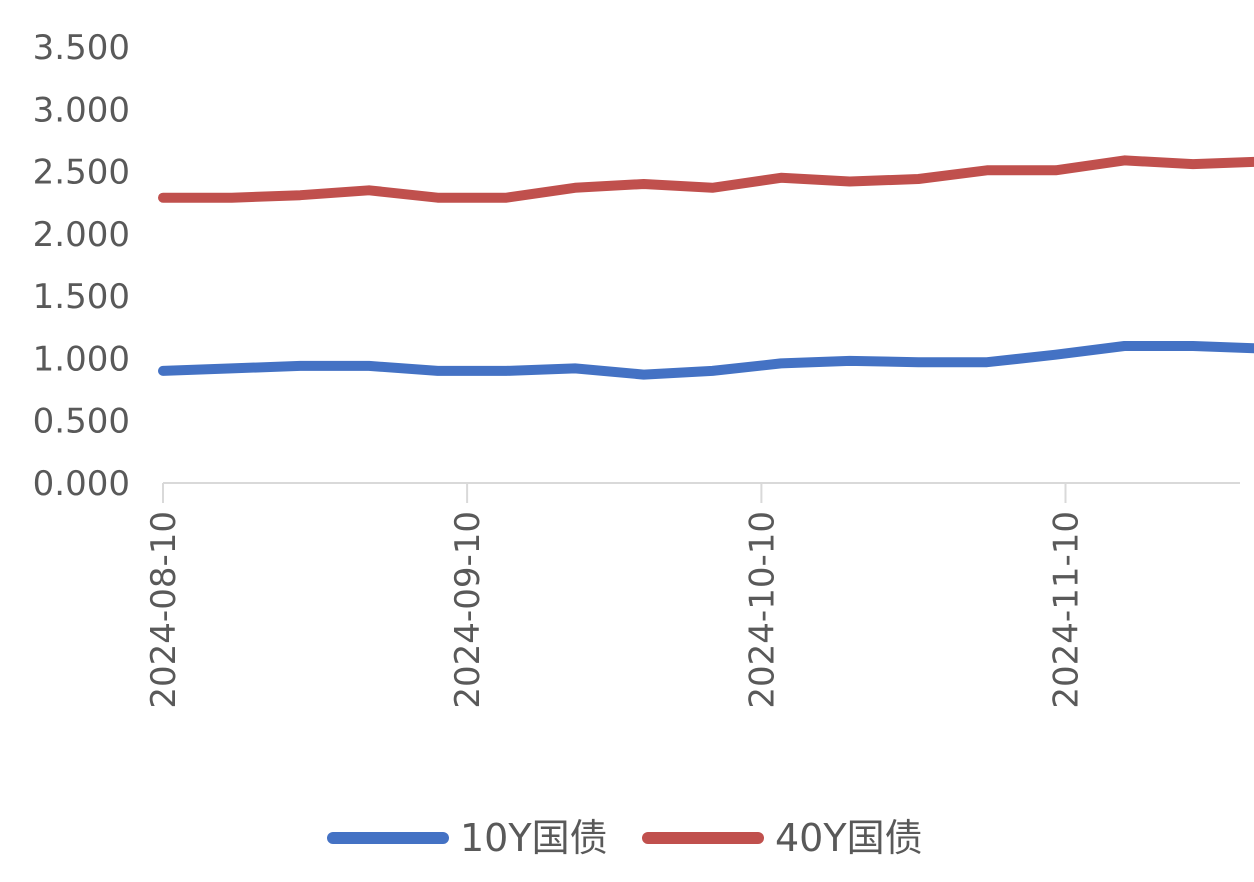  I want to click on legend-label: 10Y国债, so click(534, 838).